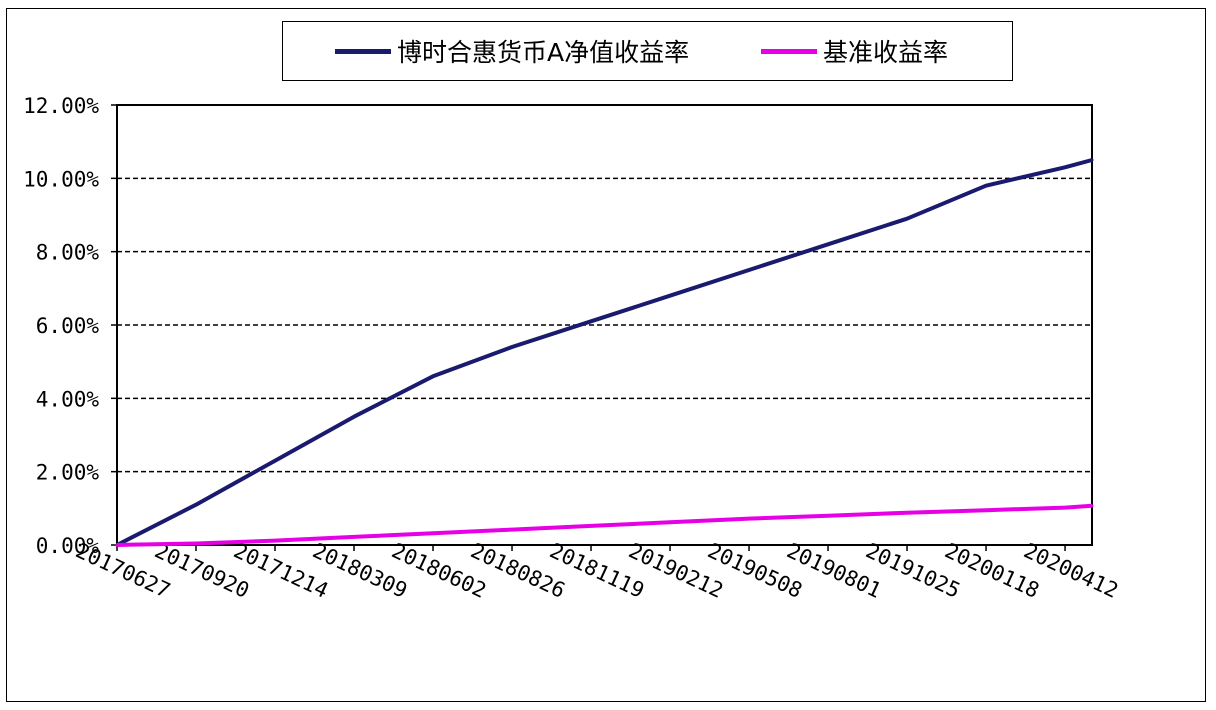 This screenshot has height=710, width=1216. I want to click on y-tick-label: 0.00%, so click(68, 546).